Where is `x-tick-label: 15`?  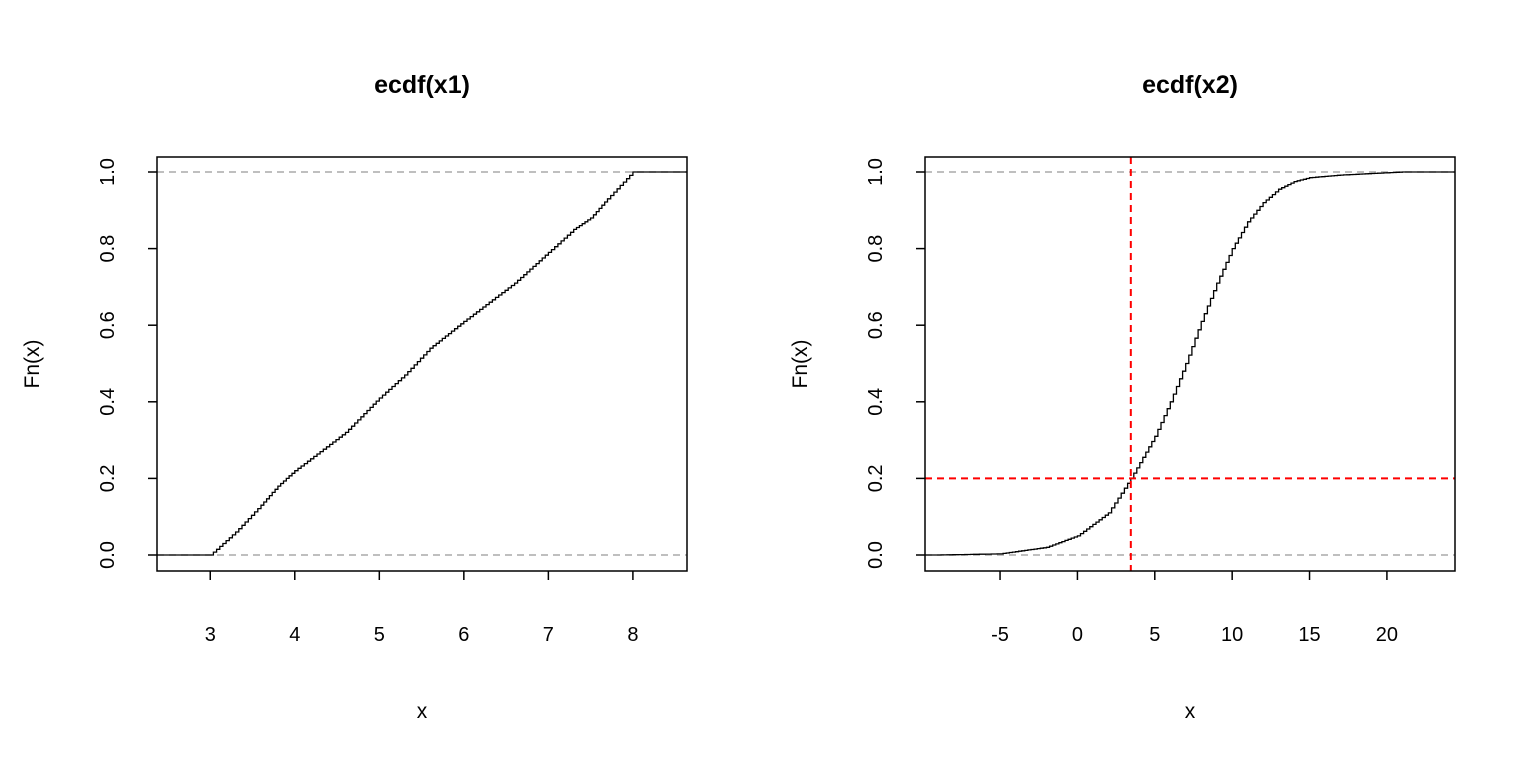 x-tick-label: 15 is located at coordinates (1309, 635).